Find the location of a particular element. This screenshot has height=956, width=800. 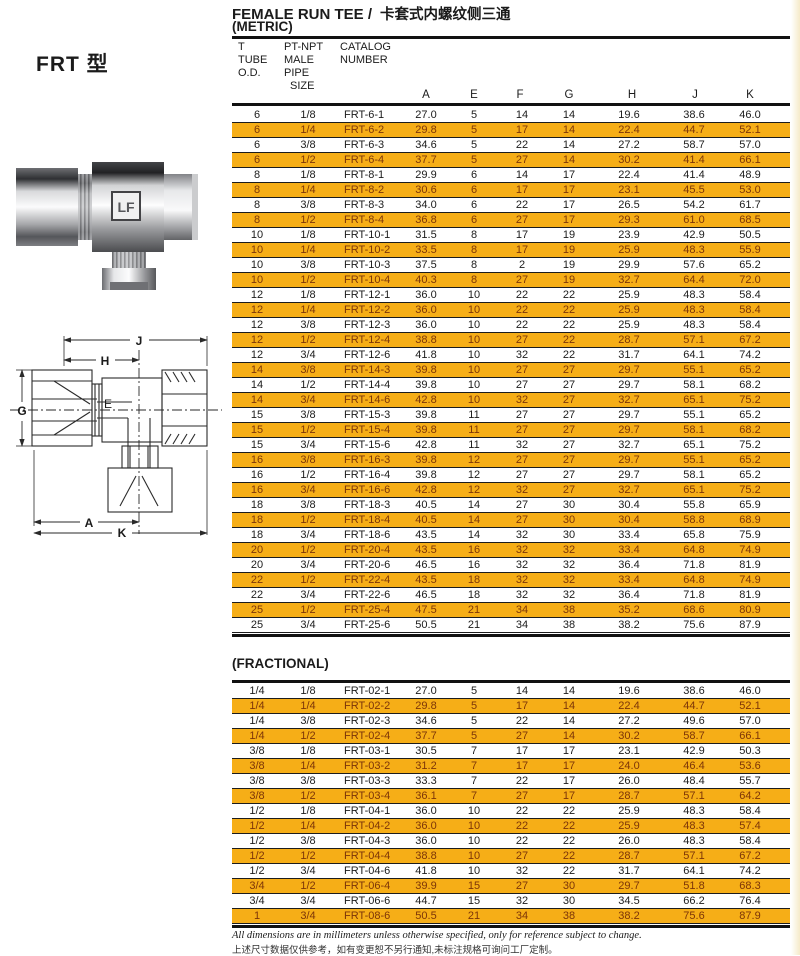

cell: 22.4 is located at coordinates (629, 175).